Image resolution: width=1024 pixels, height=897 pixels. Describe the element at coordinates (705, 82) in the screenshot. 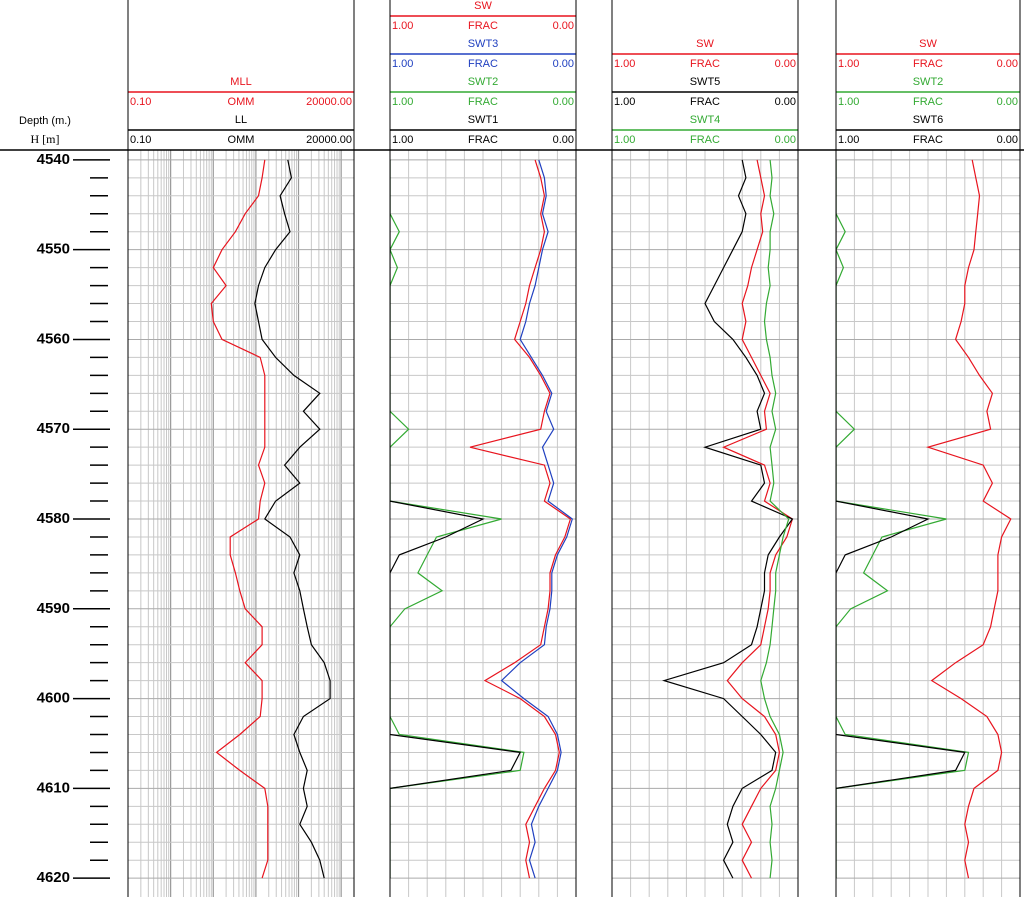

I see `curve-name: SWT5` at that location.